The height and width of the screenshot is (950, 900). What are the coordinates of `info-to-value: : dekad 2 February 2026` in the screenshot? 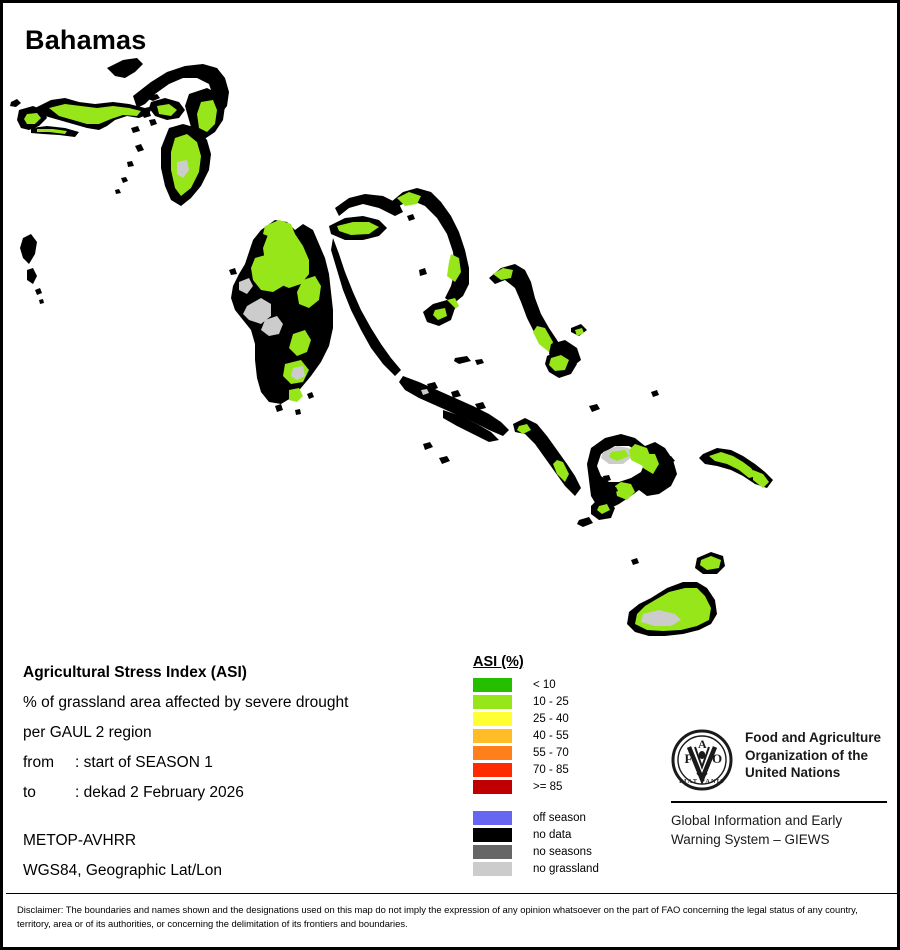 It's located at (159, 792).